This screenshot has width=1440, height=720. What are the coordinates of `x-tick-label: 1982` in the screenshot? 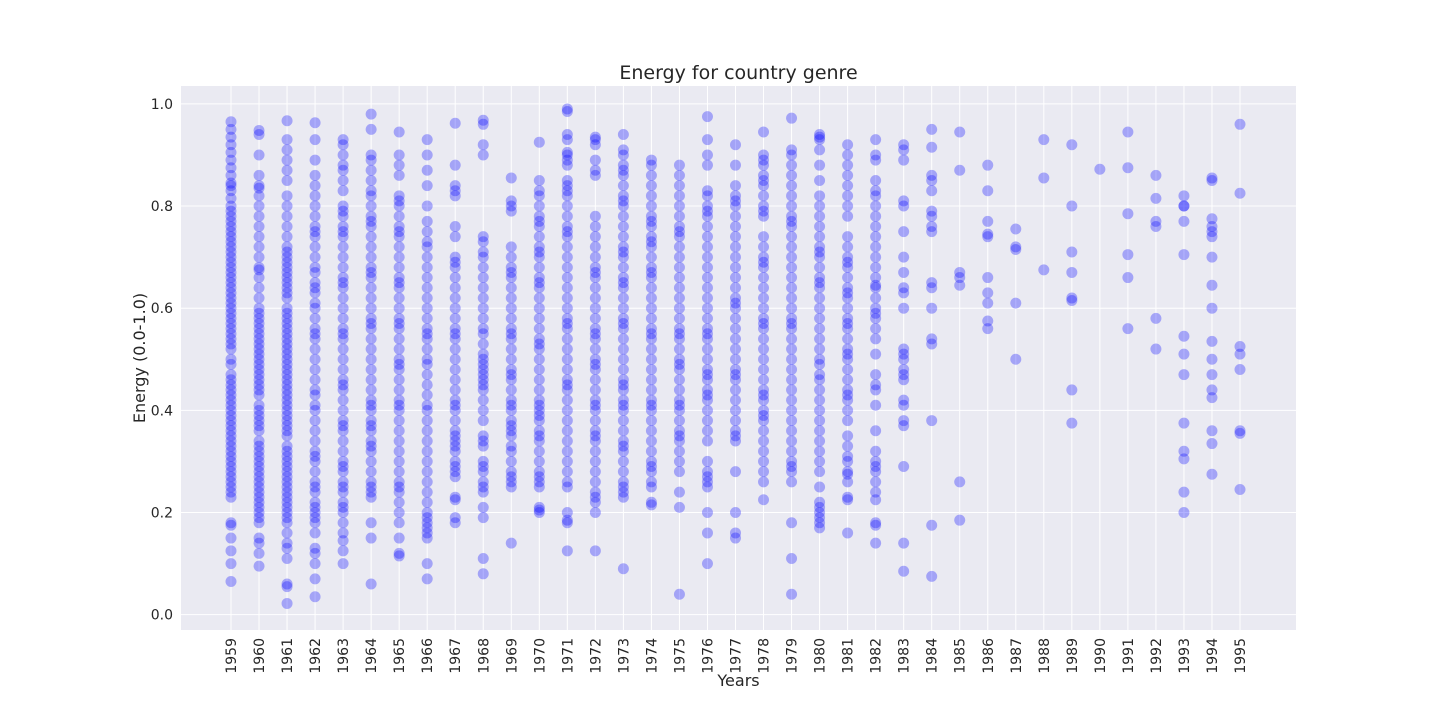 It's located at (877, 656).